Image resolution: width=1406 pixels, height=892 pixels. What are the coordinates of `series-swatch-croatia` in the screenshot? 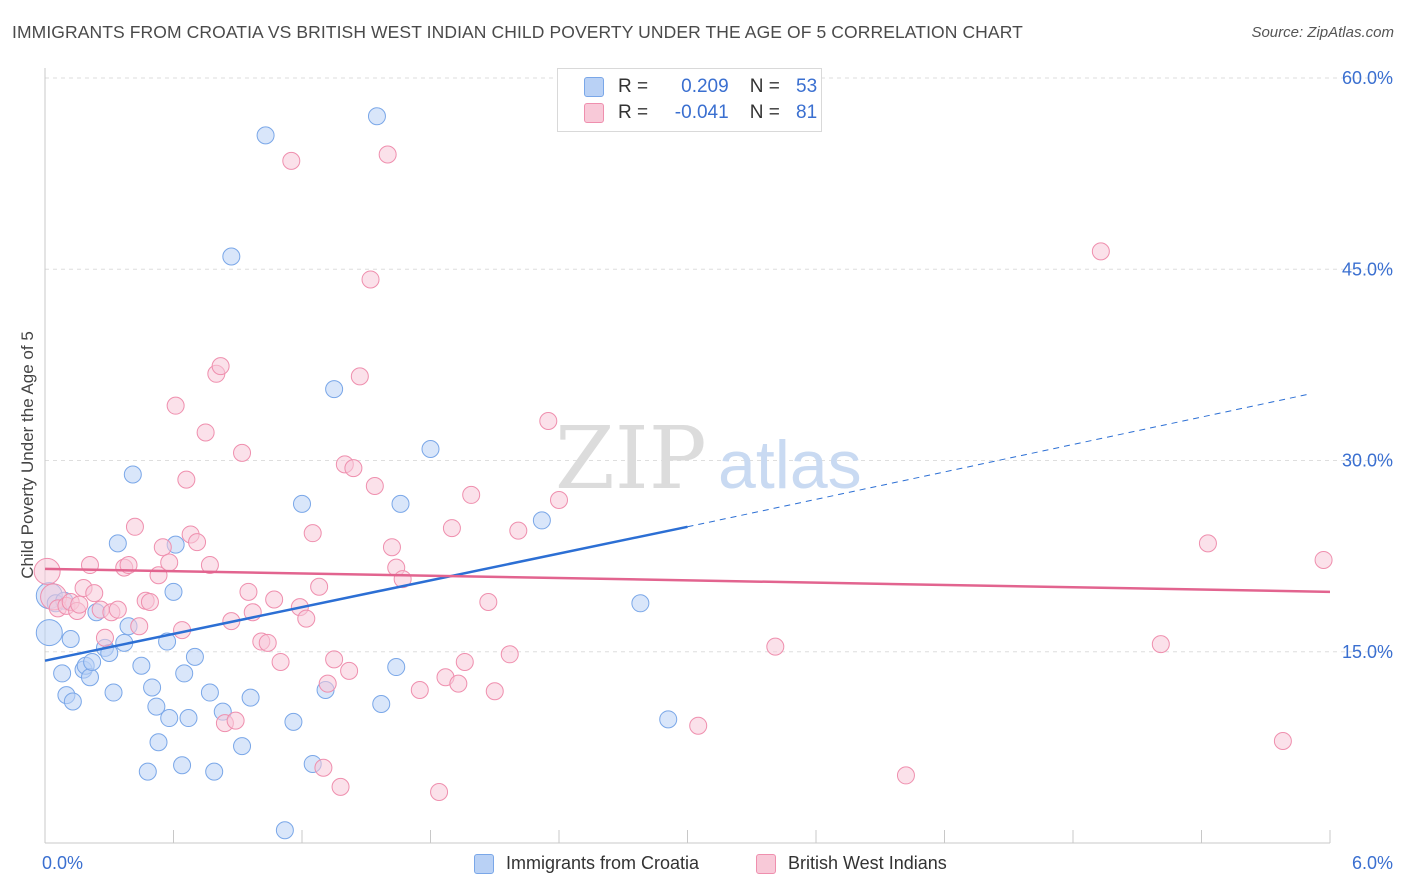 It's located at (484, 863).